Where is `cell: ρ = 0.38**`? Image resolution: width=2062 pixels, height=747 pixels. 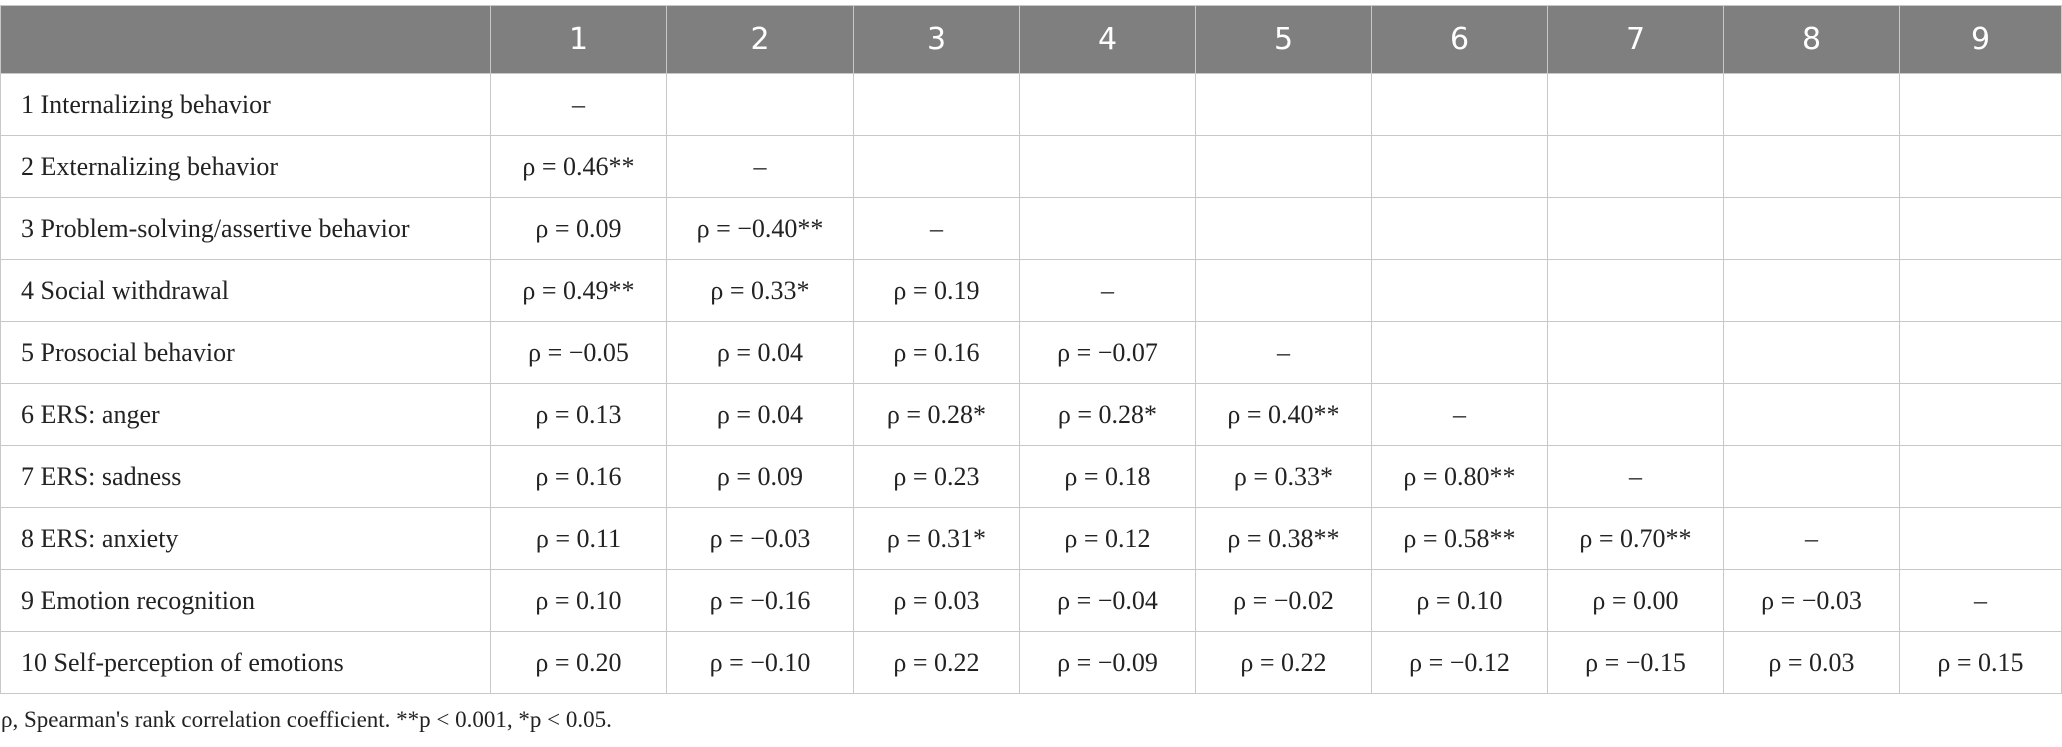 cell: ρ = 0.38** is located at coordinates (1283, 538).